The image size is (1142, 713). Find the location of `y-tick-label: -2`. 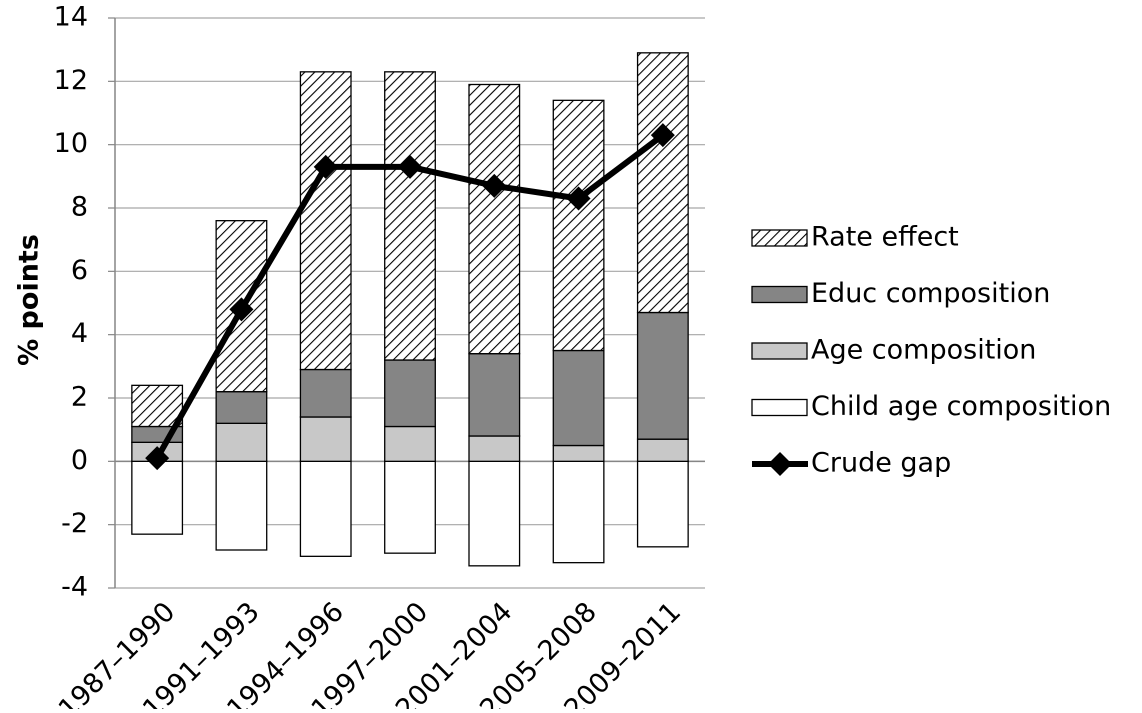

y-tick-label: -2 is located at coordinates (74, 523).